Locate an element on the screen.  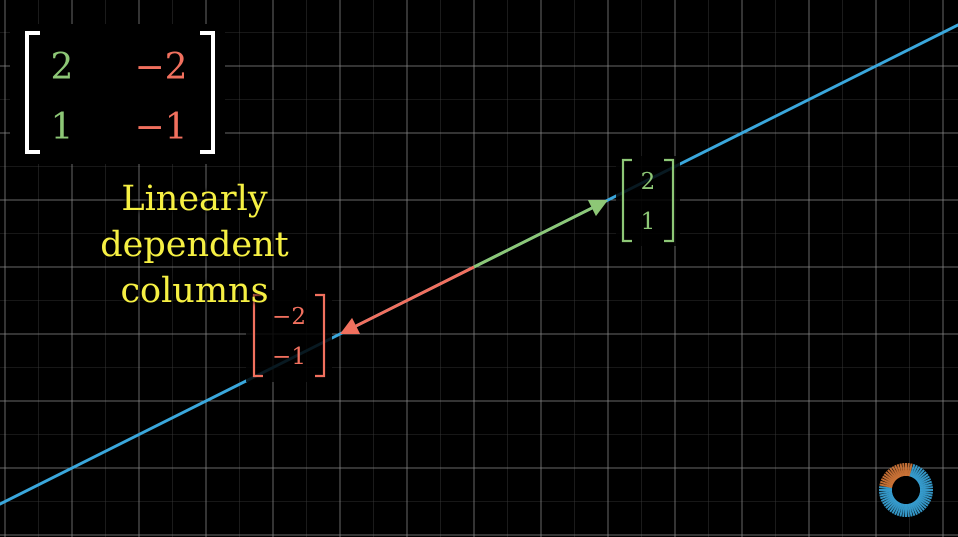
vector-a-shaft is located at coordinates (533, 237).